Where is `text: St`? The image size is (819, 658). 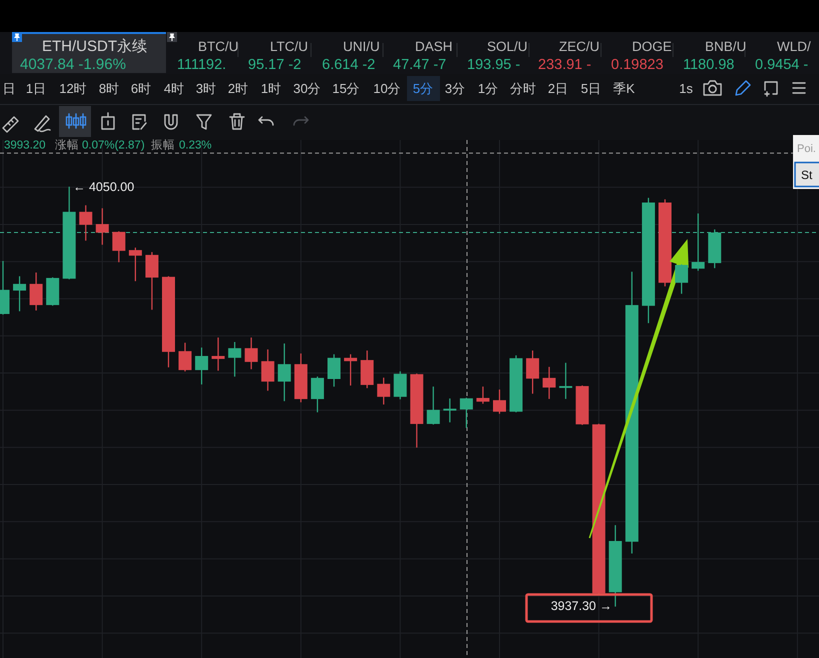 text: St is located at coordinates (807, 175).